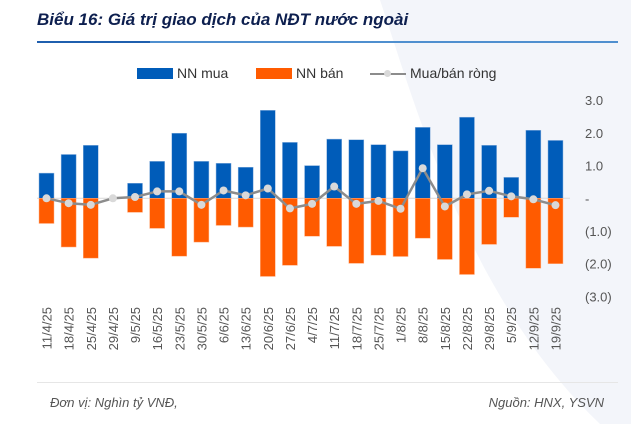  I want to click on x-tick-label: 11/7/25, so click(334, 328).